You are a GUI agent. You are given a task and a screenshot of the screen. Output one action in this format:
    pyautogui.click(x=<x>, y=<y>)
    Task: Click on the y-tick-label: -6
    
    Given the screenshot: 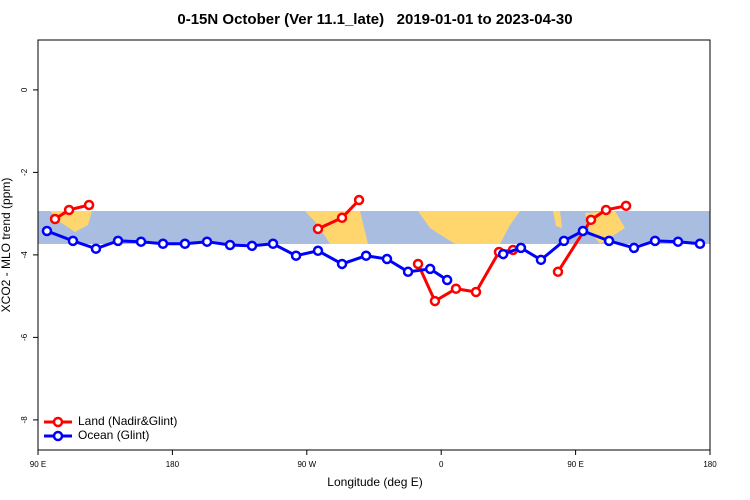 What is the action you would take?
    pyautogui.click(x=24, y=337)
    